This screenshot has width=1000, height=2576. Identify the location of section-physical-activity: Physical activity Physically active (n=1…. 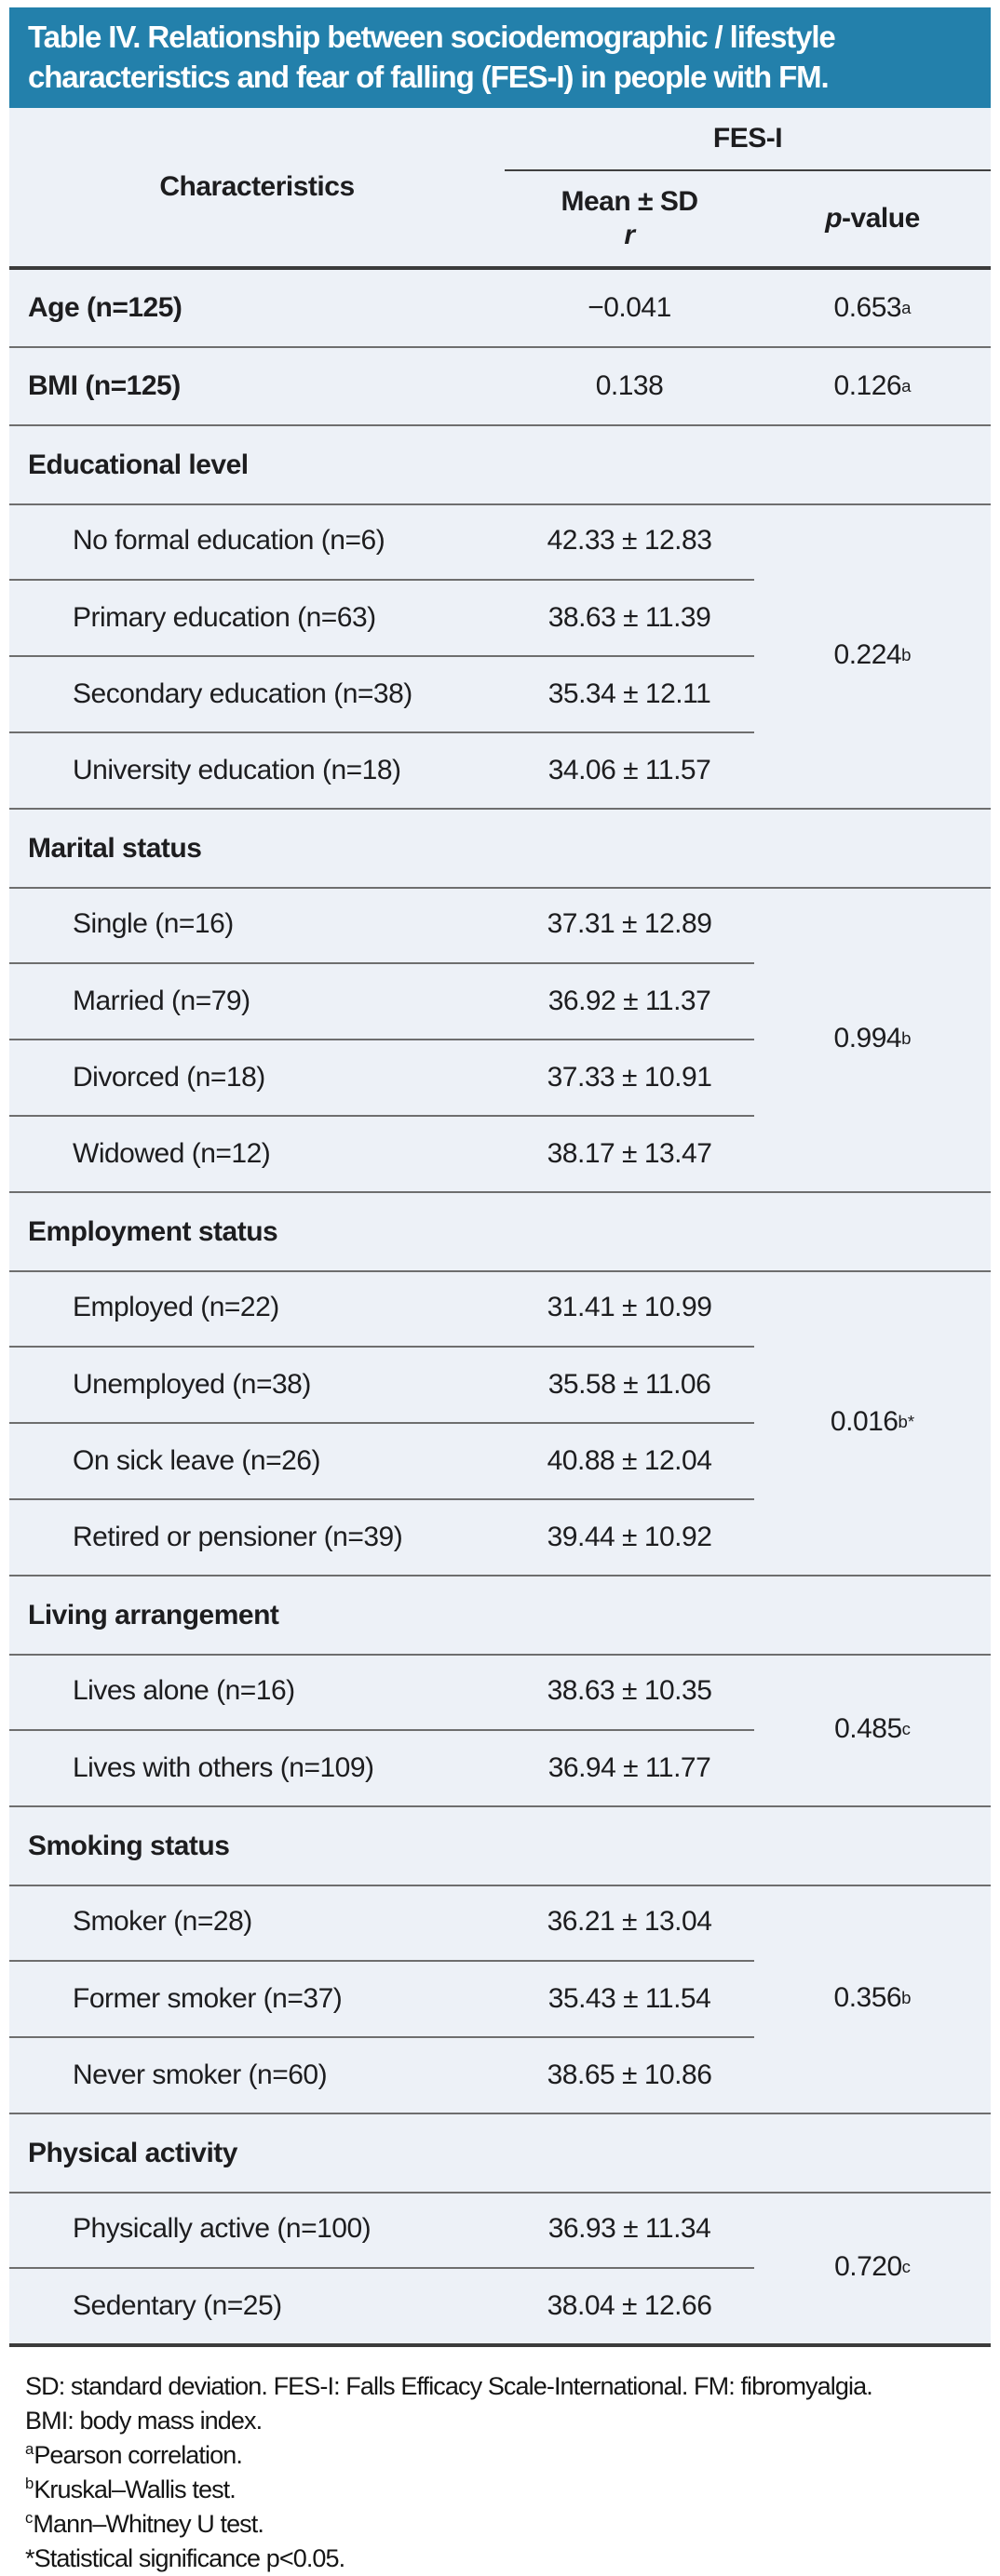
(500, 2228).